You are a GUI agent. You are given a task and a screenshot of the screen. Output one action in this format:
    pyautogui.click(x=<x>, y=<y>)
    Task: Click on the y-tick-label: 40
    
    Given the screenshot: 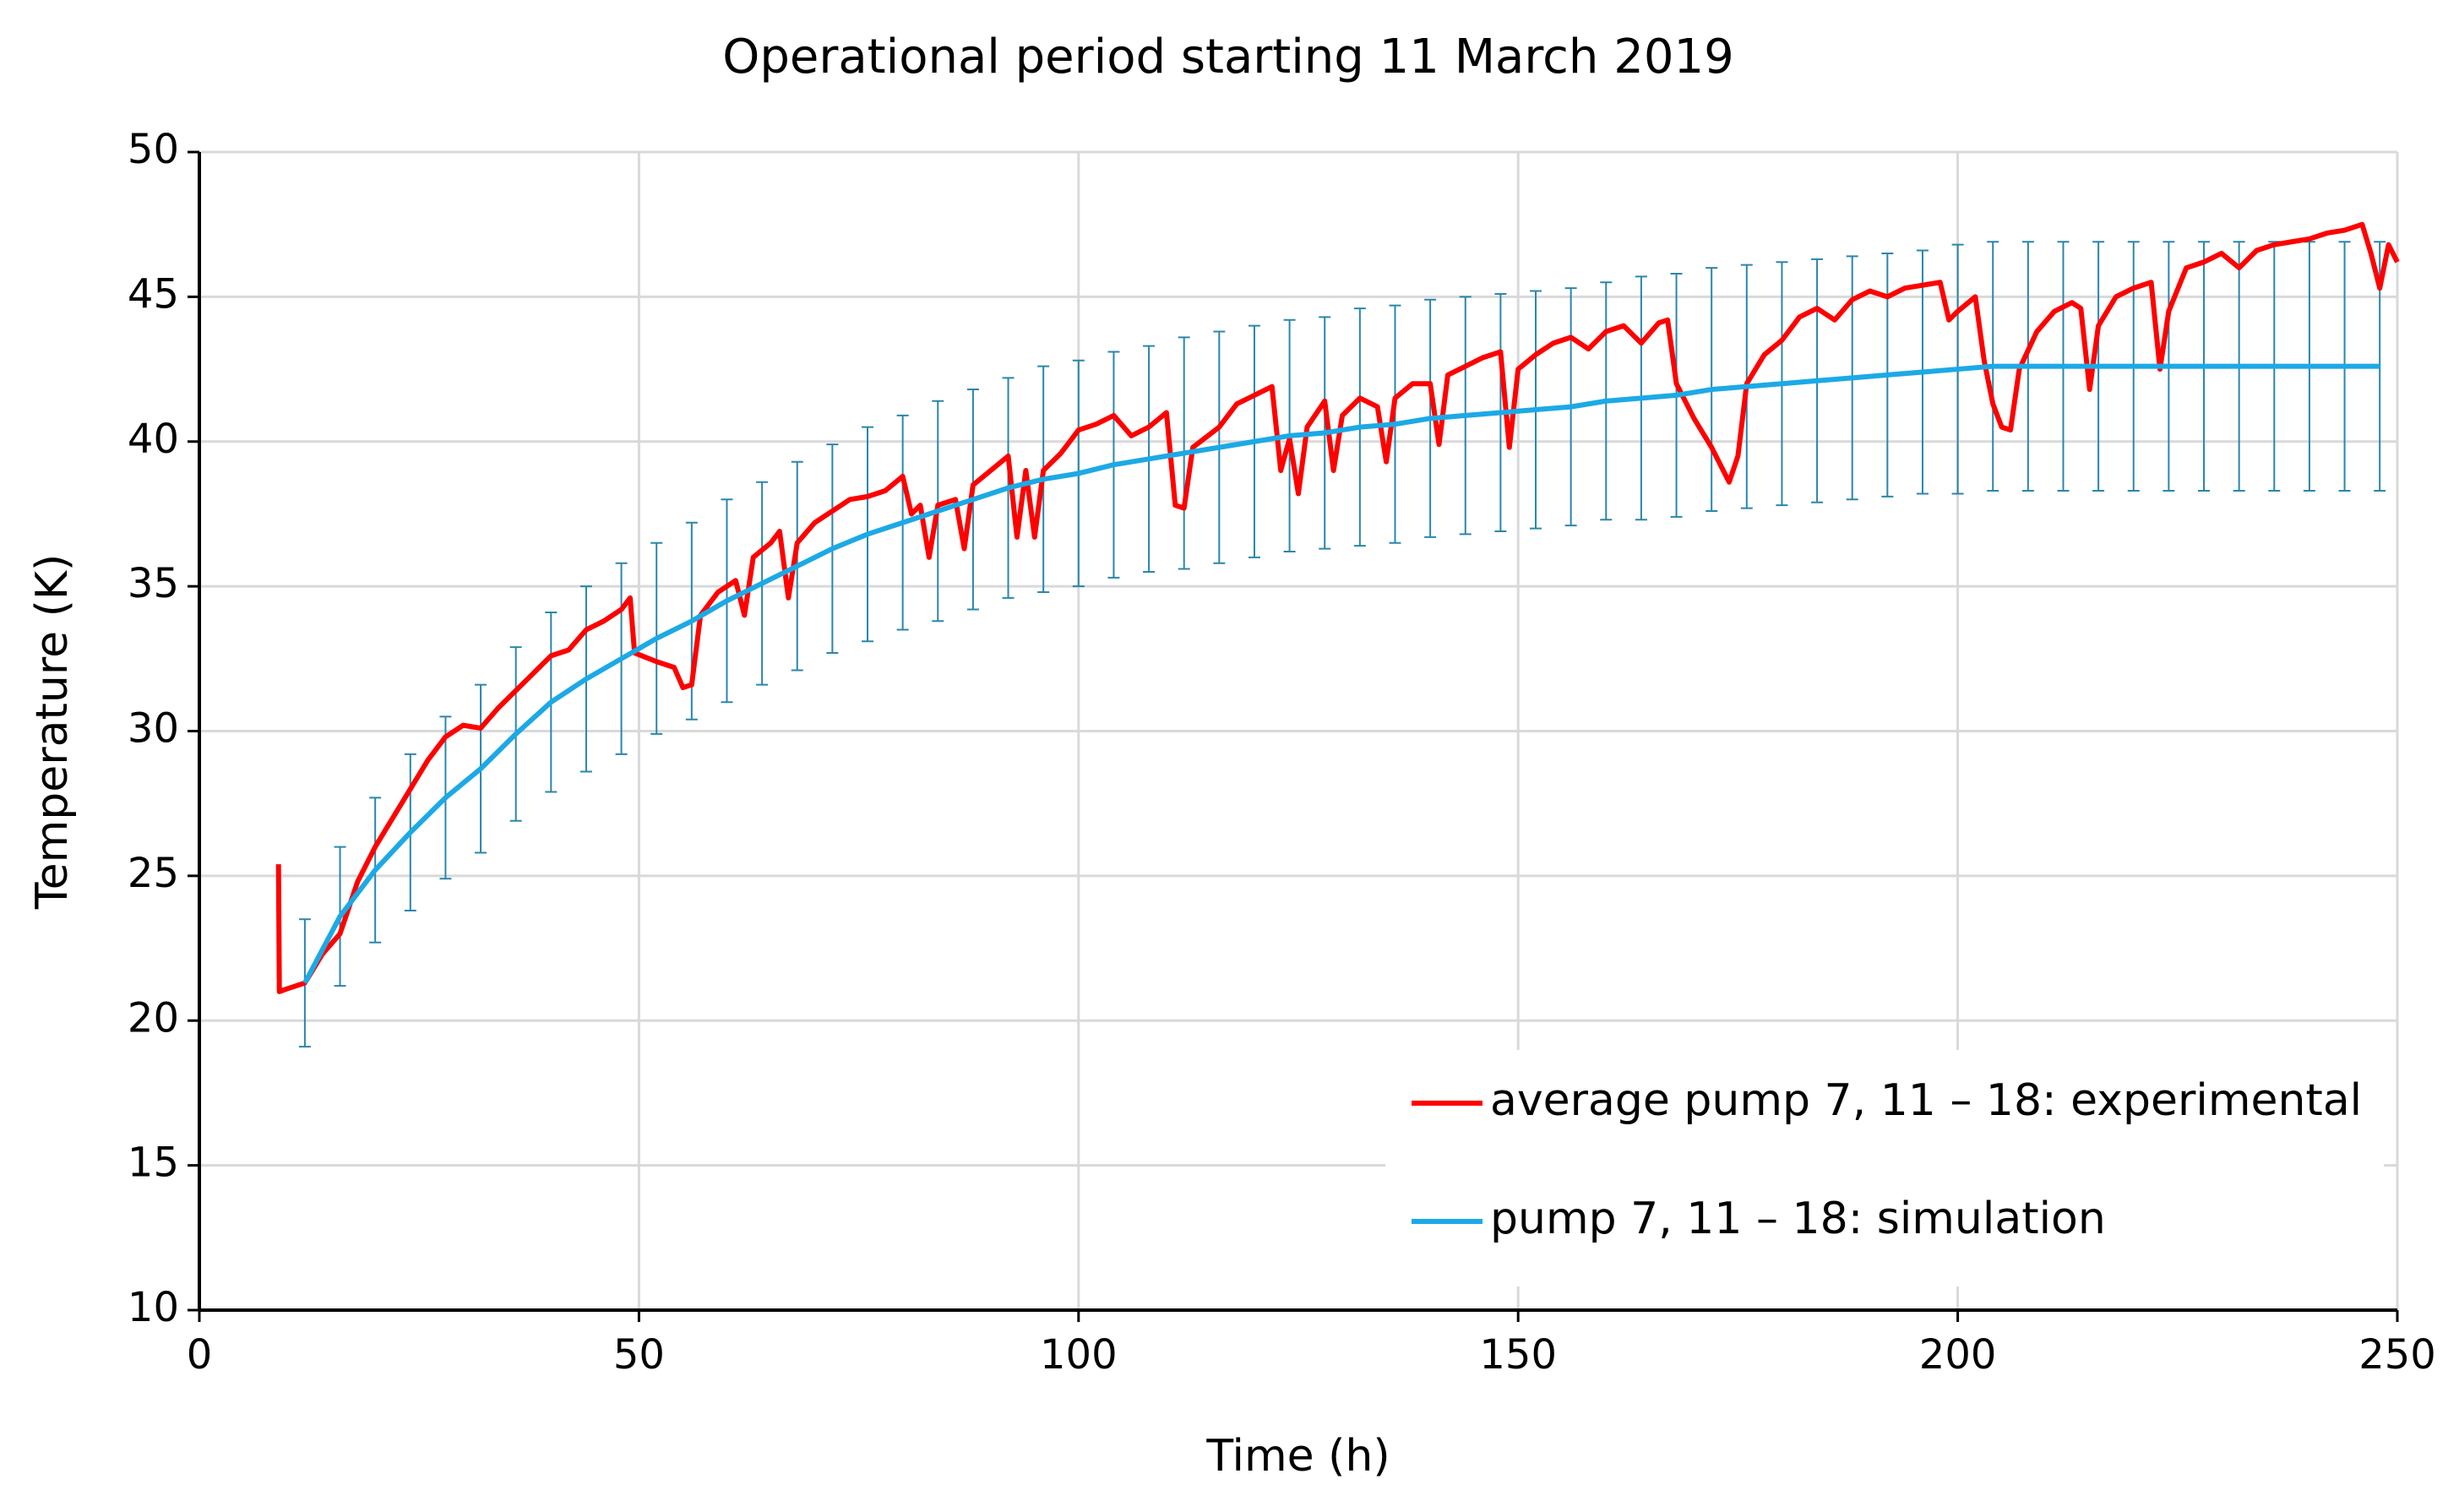 What is the action you would take?
    pyautogui.click(x=153, y=440)
    